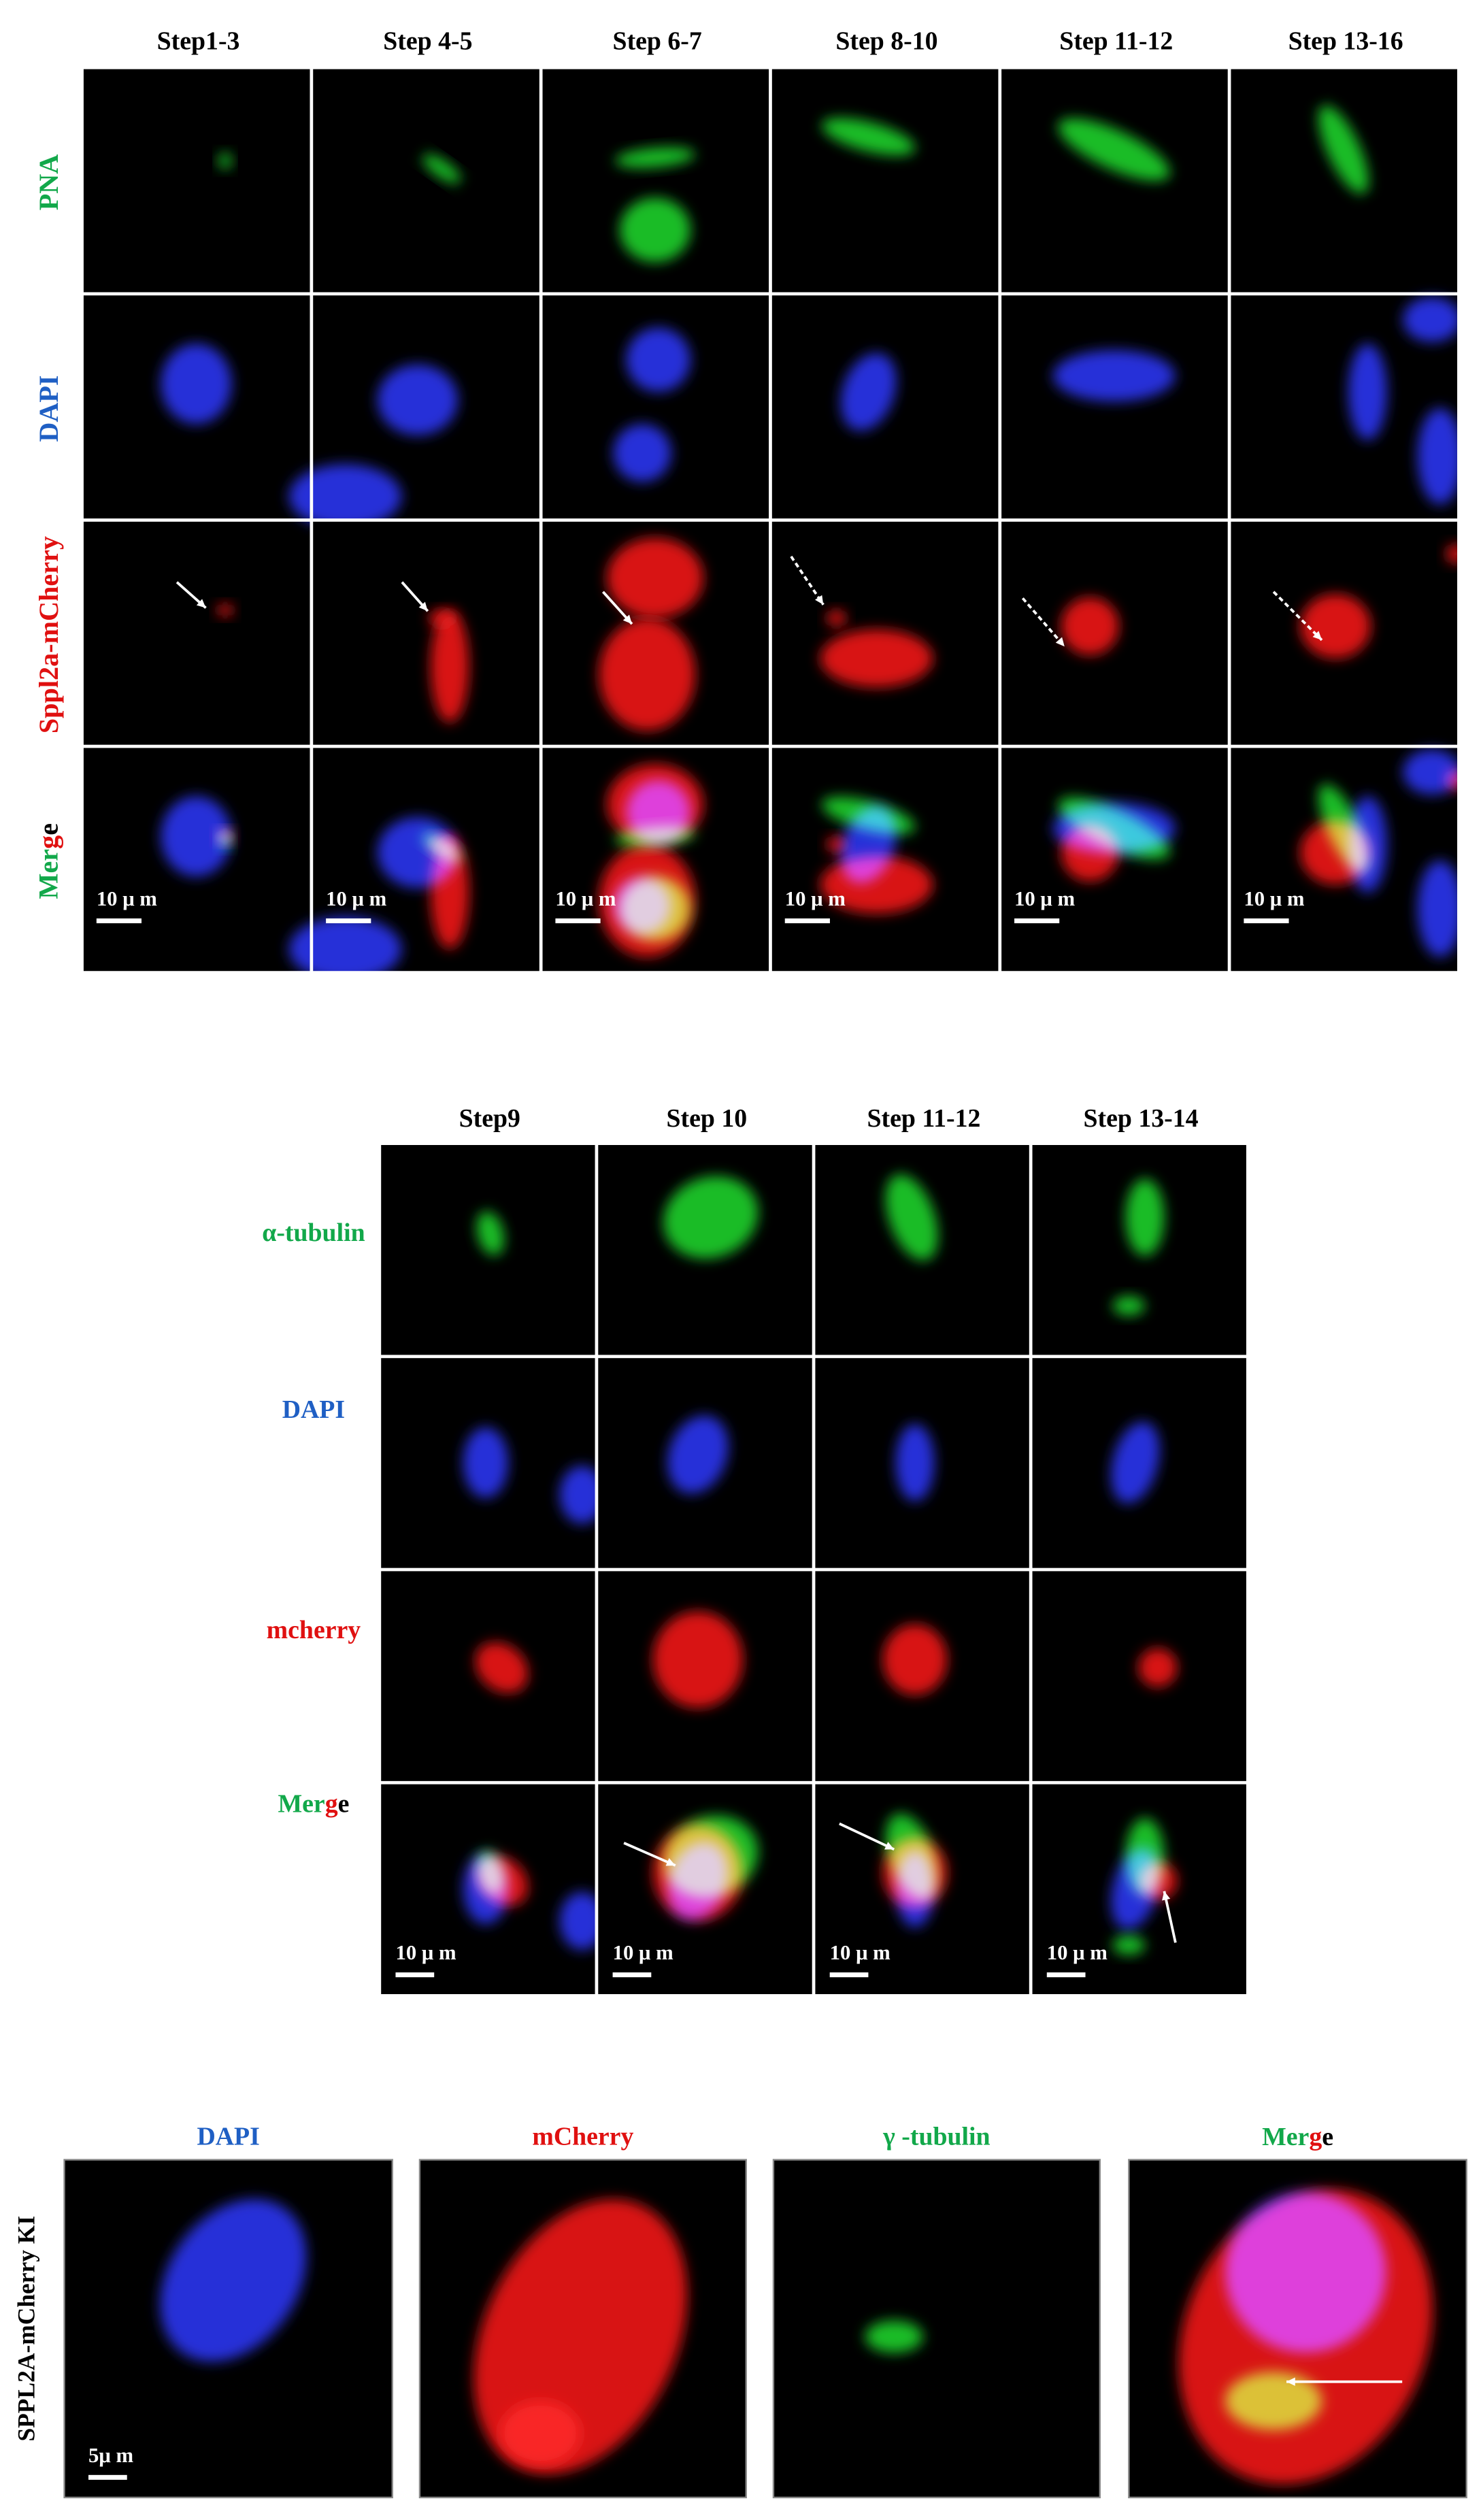  Describe the element at coordinates (1141, 1119) in the screenshot. I see `column-header: Step 13-14` at that location.